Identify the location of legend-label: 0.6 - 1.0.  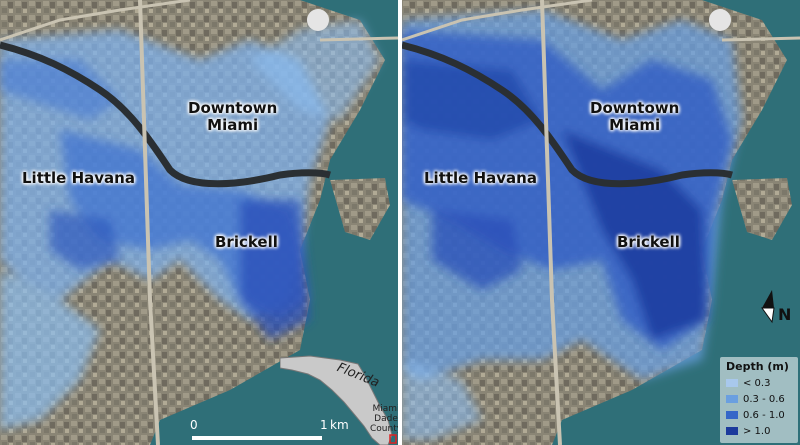
(764, 415).